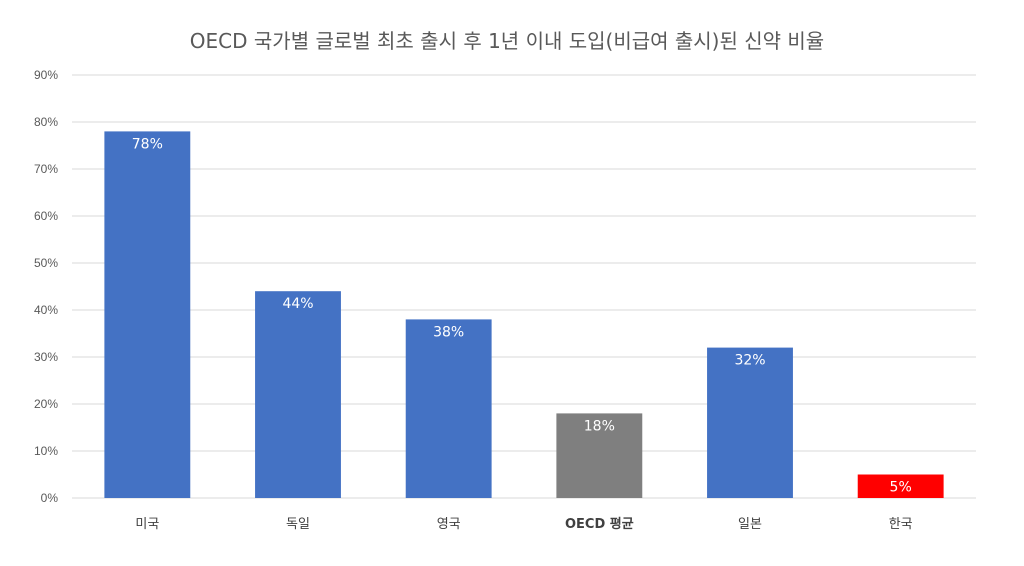 The width and height of the screenshot is (1024, 566). I want to click on y-tick-label: 60%, so click(46, 216).